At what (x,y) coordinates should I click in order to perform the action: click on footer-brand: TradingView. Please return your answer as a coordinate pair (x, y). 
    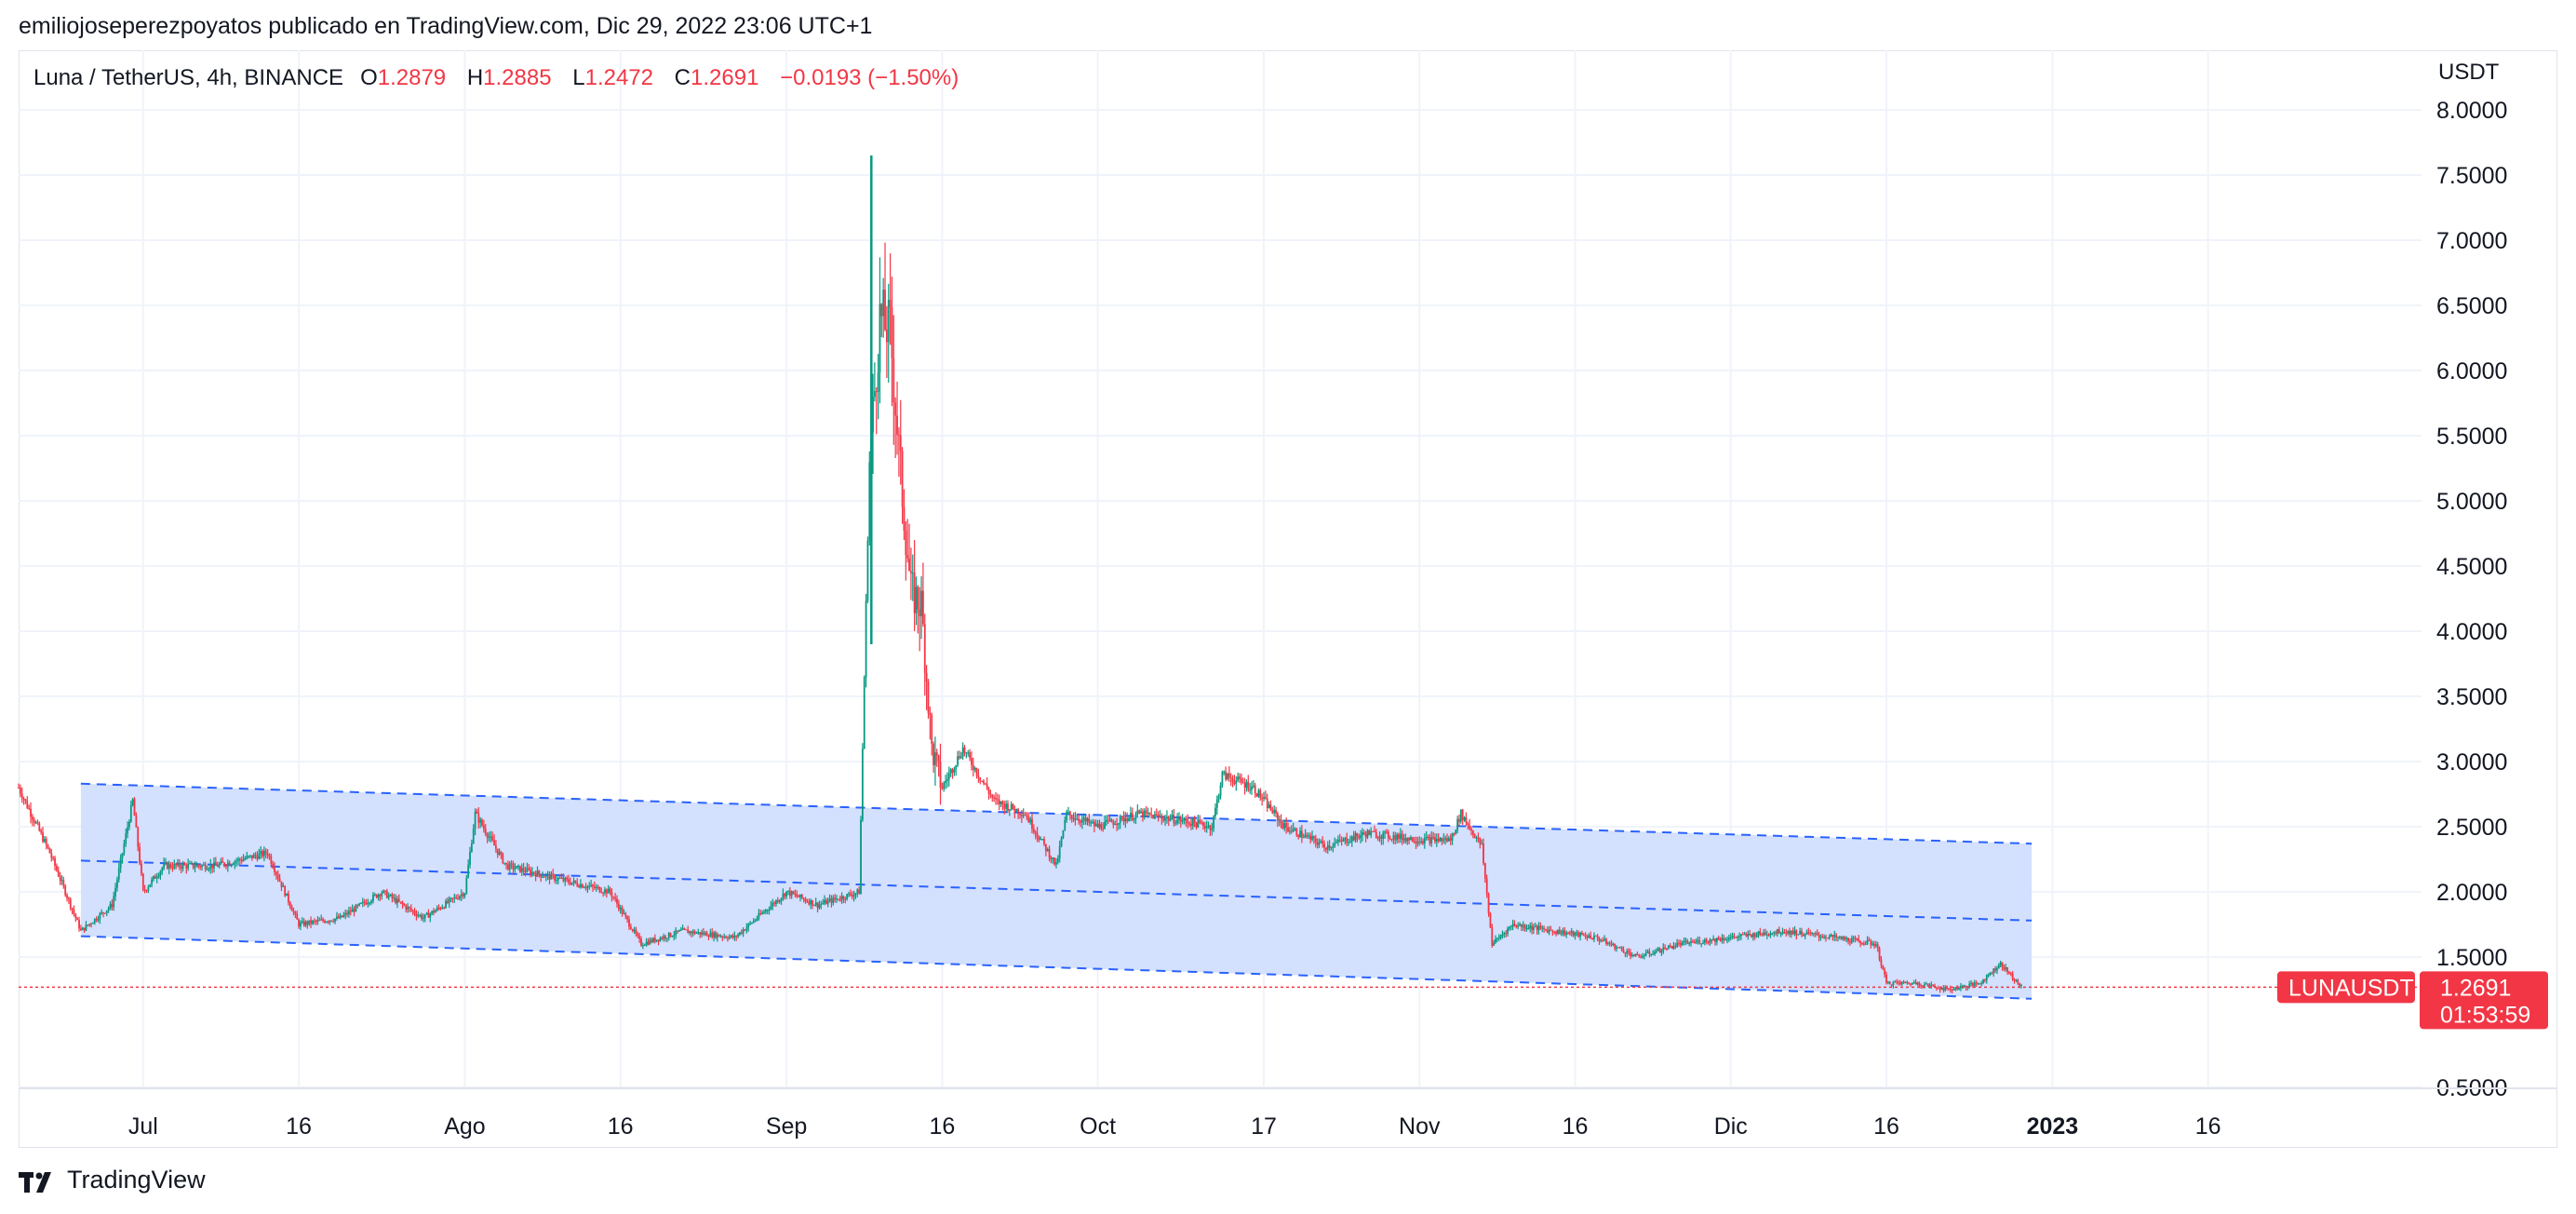
    Looking at the image, I should click on (112, 1180).